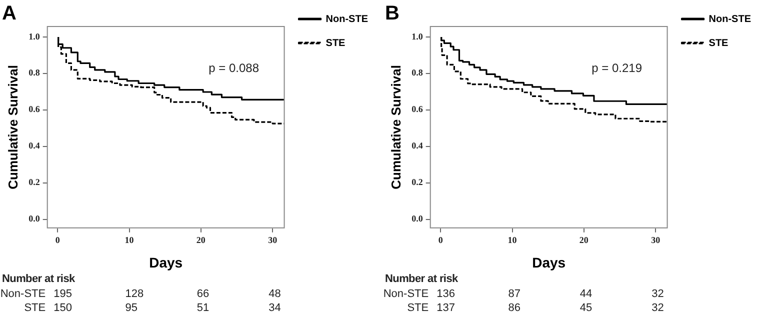 This screenshot has height=321, width=765. I want to click on text: 44, so click(586, 294).